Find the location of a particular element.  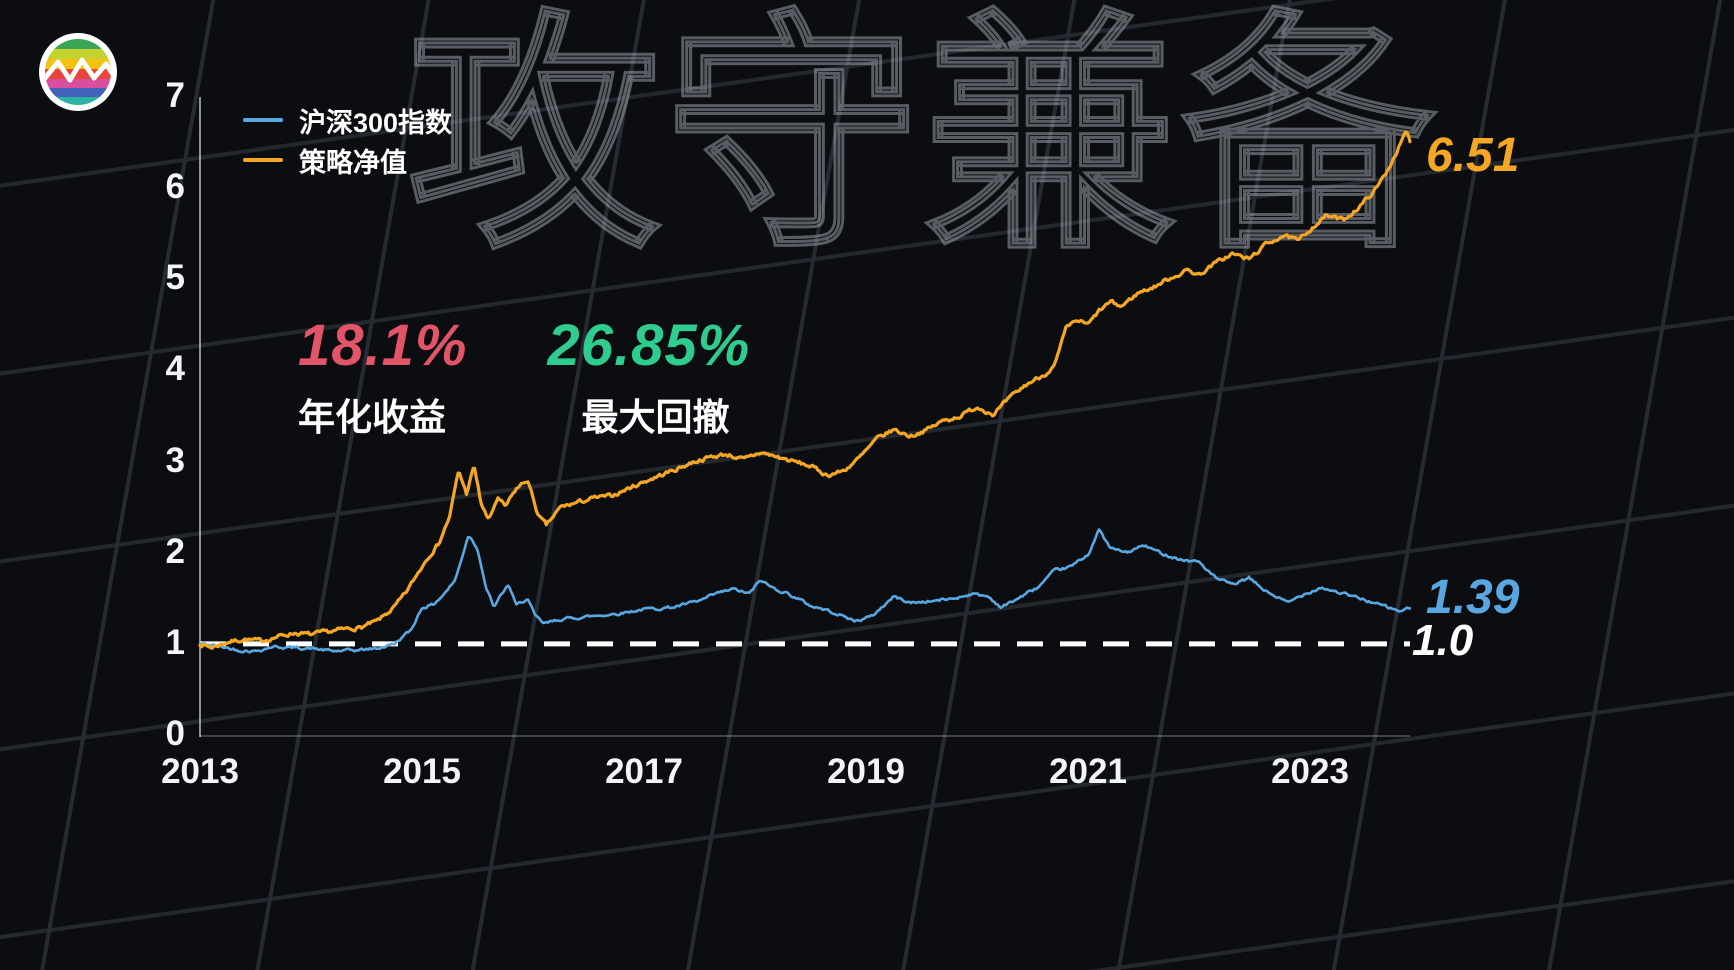

x-axis-tick-label: 2013 is located at coordinates (200, 771).